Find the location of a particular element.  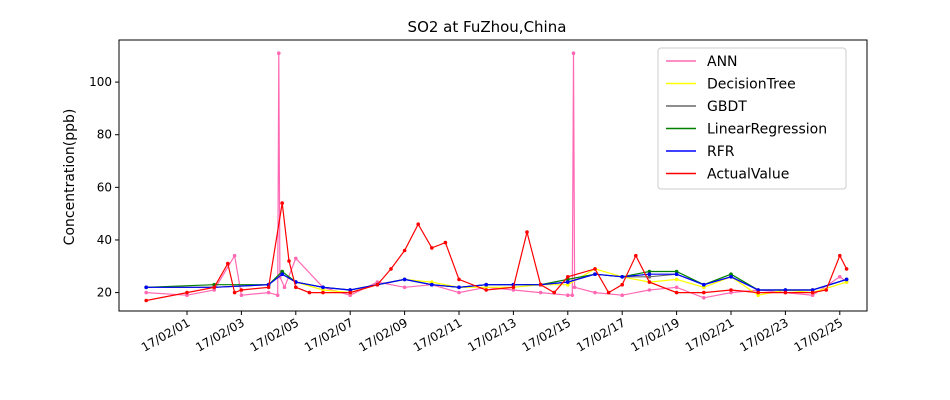

legend-label: ActualValue is located at coordinates (748, 175).